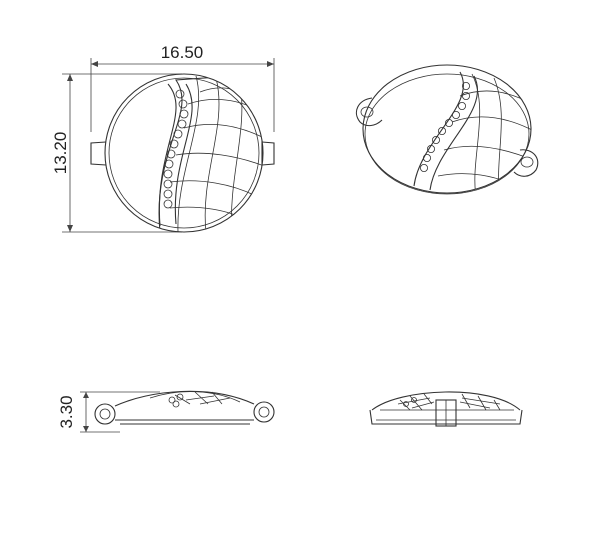  What do you see at coordinates (182, 52) in the screenshot?
I see `width-dimension-label: 16.50` at bounding box center [182, 52].